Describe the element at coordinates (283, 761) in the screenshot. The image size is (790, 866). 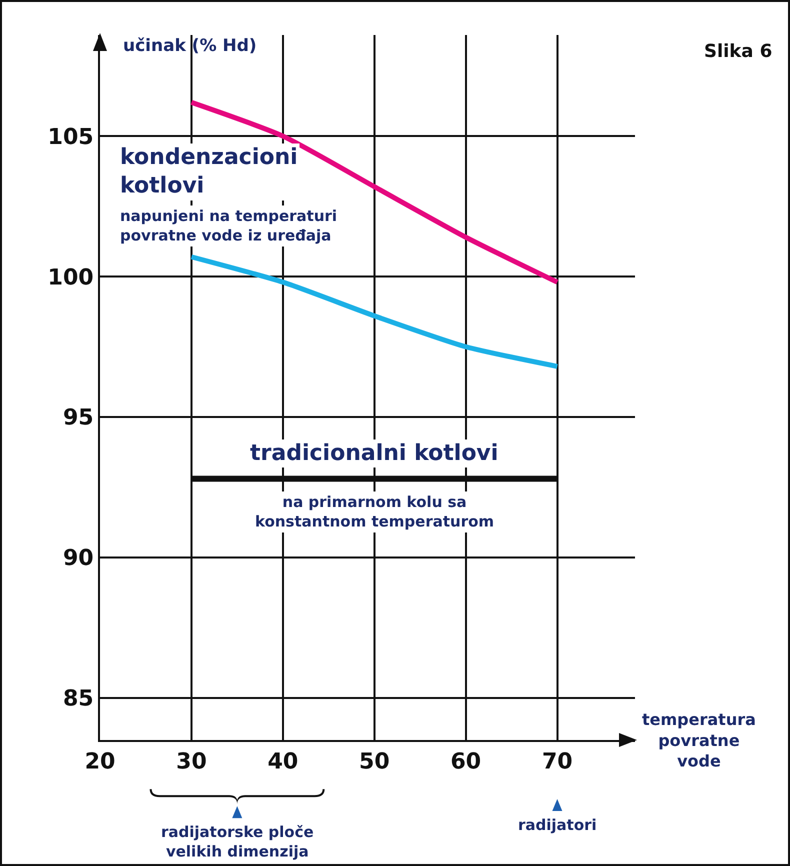
I see `x-tick-label: 40` at that location.